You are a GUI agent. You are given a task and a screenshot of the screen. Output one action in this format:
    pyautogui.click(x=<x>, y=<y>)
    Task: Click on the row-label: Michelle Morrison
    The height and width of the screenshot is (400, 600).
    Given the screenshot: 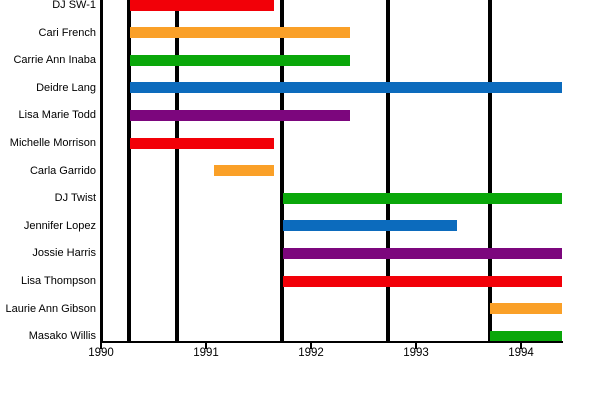 What is the action you would take?
    pyautogui.click(x=52, y=143)
    